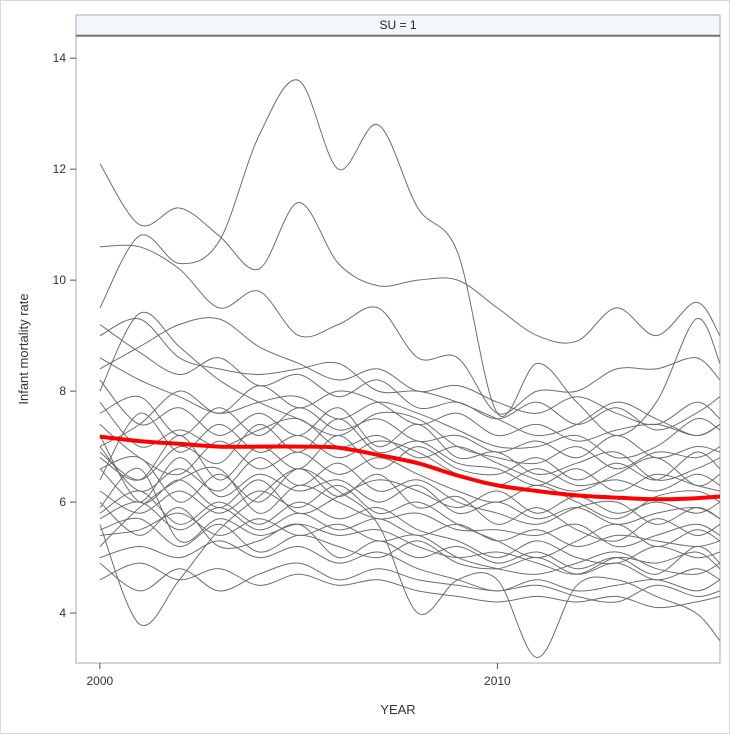  What do you see at coordinates (23, 348) in the screenshot?
I see `y-axis-label: Infant mortality rate` at bounding box center [23, 348].